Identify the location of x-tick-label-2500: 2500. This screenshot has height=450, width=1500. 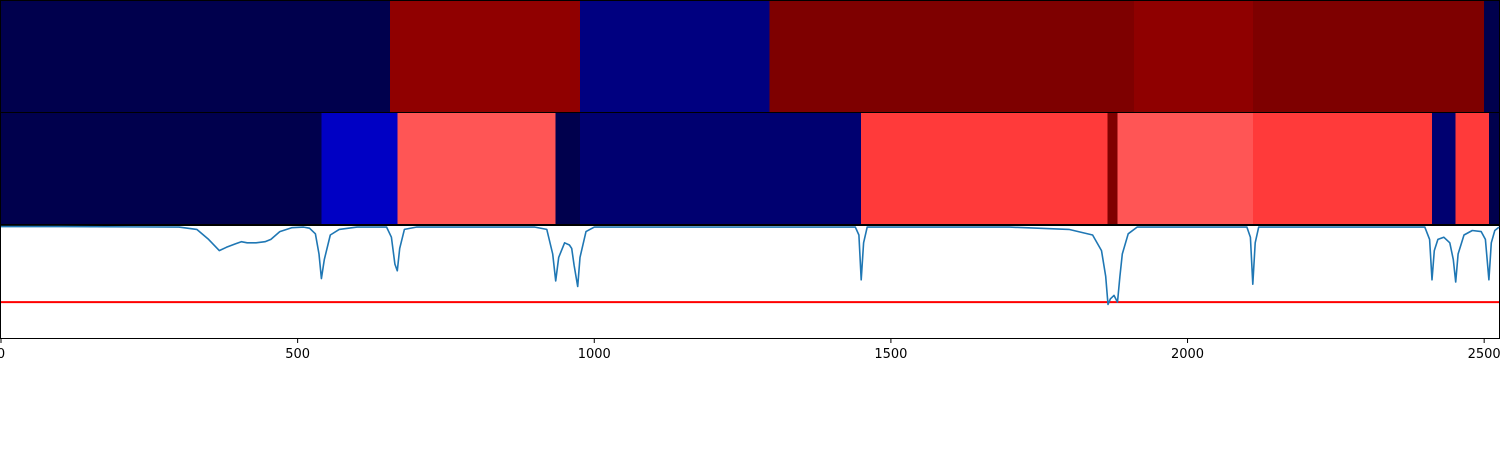
(1484, 354).